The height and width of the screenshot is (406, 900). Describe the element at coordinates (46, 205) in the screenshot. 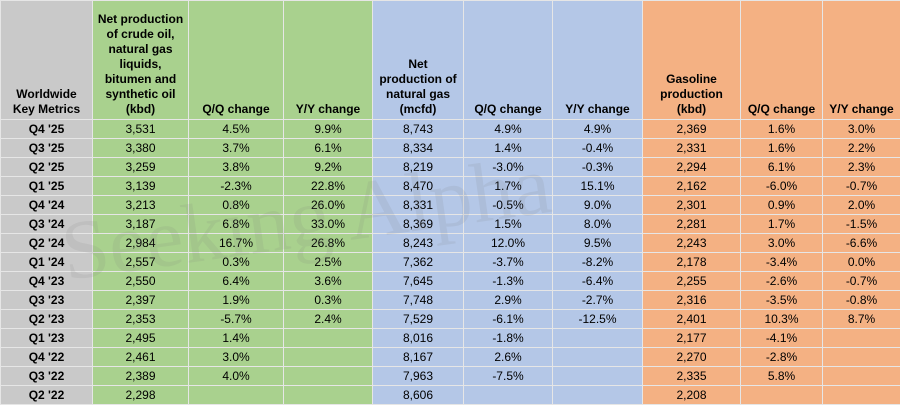

I see `row-label: Q4 '24` at that location.